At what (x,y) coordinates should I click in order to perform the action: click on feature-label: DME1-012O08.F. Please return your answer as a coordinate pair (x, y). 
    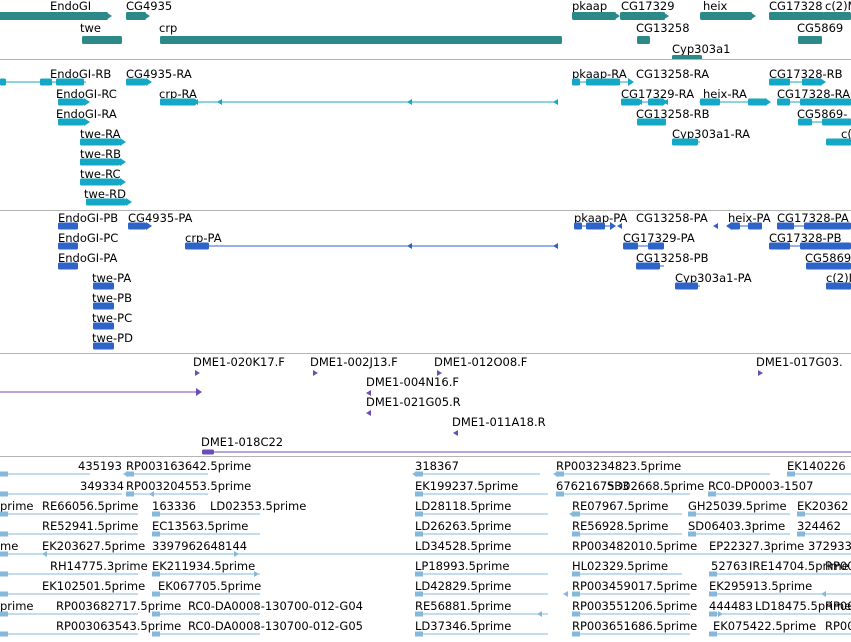
    Looking at the image, I should click on (481, 362).